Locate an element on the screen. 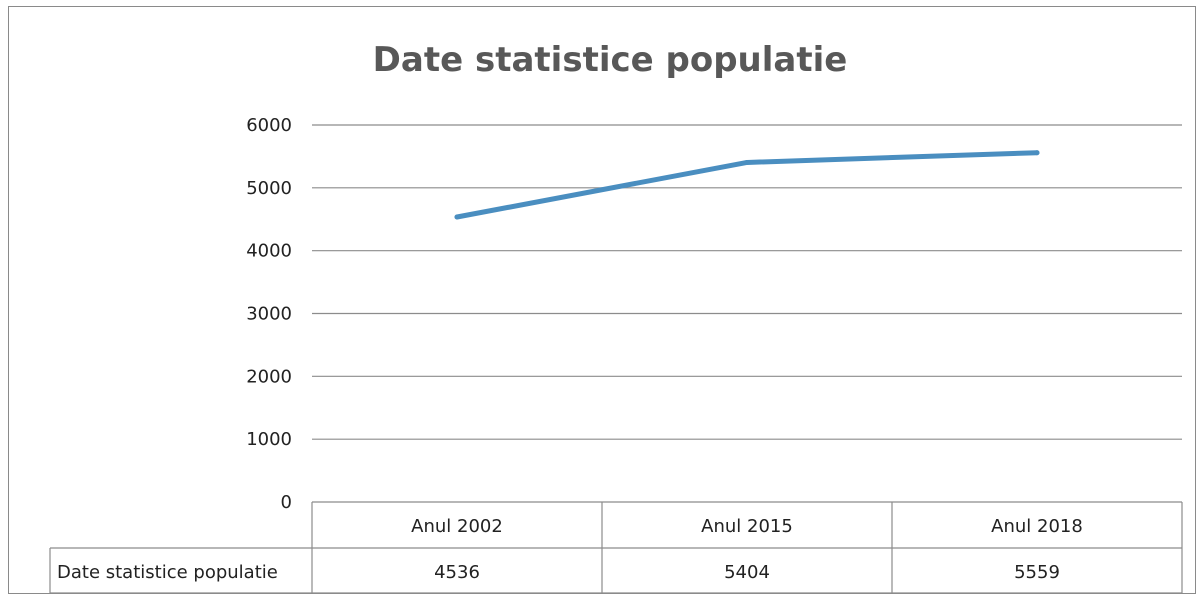 The width and height of the screenshot is (1203, 601). y-tick-label-3000: 3000 is located at coordinates (269, 314).